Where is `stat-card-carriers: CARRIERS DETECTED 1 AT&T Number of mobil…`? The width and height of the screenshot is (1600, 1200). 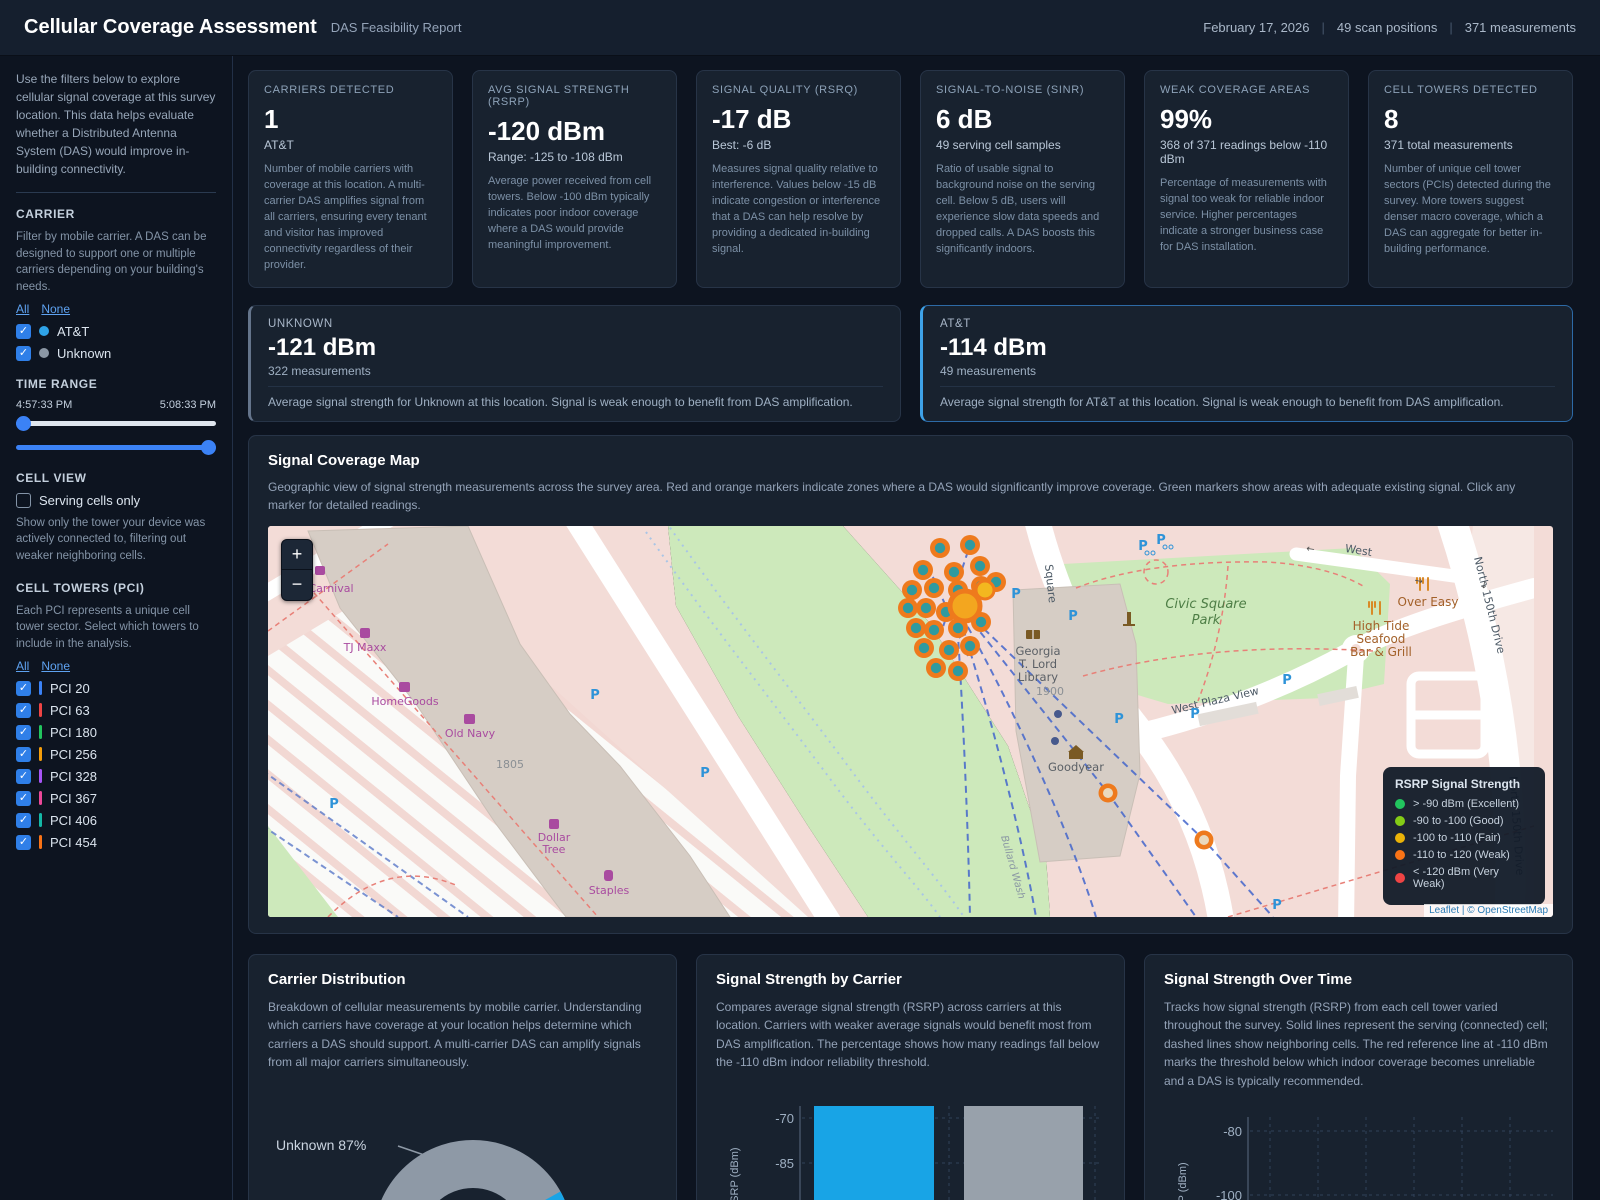
stat-card-carriers: CARRIERS DETECTED 1 AT&T Number of mobil… is located at coordinates (350, 179).